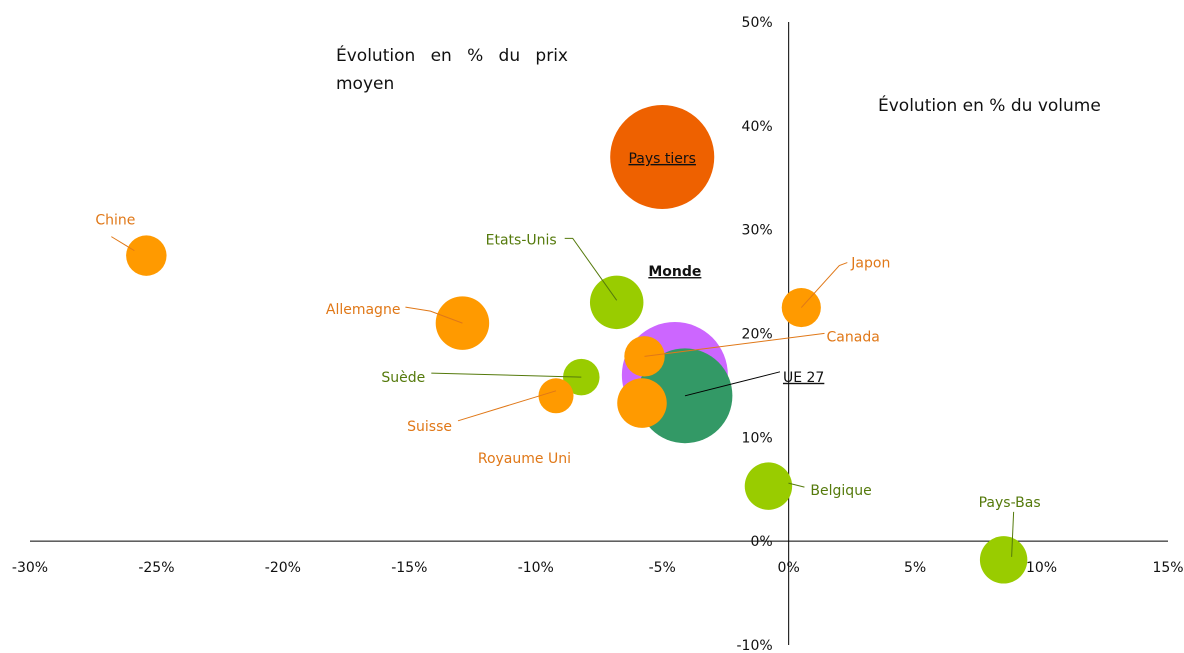 This screenshot has width=1184, height=653. I want to click on label-etats-unis: Etats-Unis, so click(521, 240).